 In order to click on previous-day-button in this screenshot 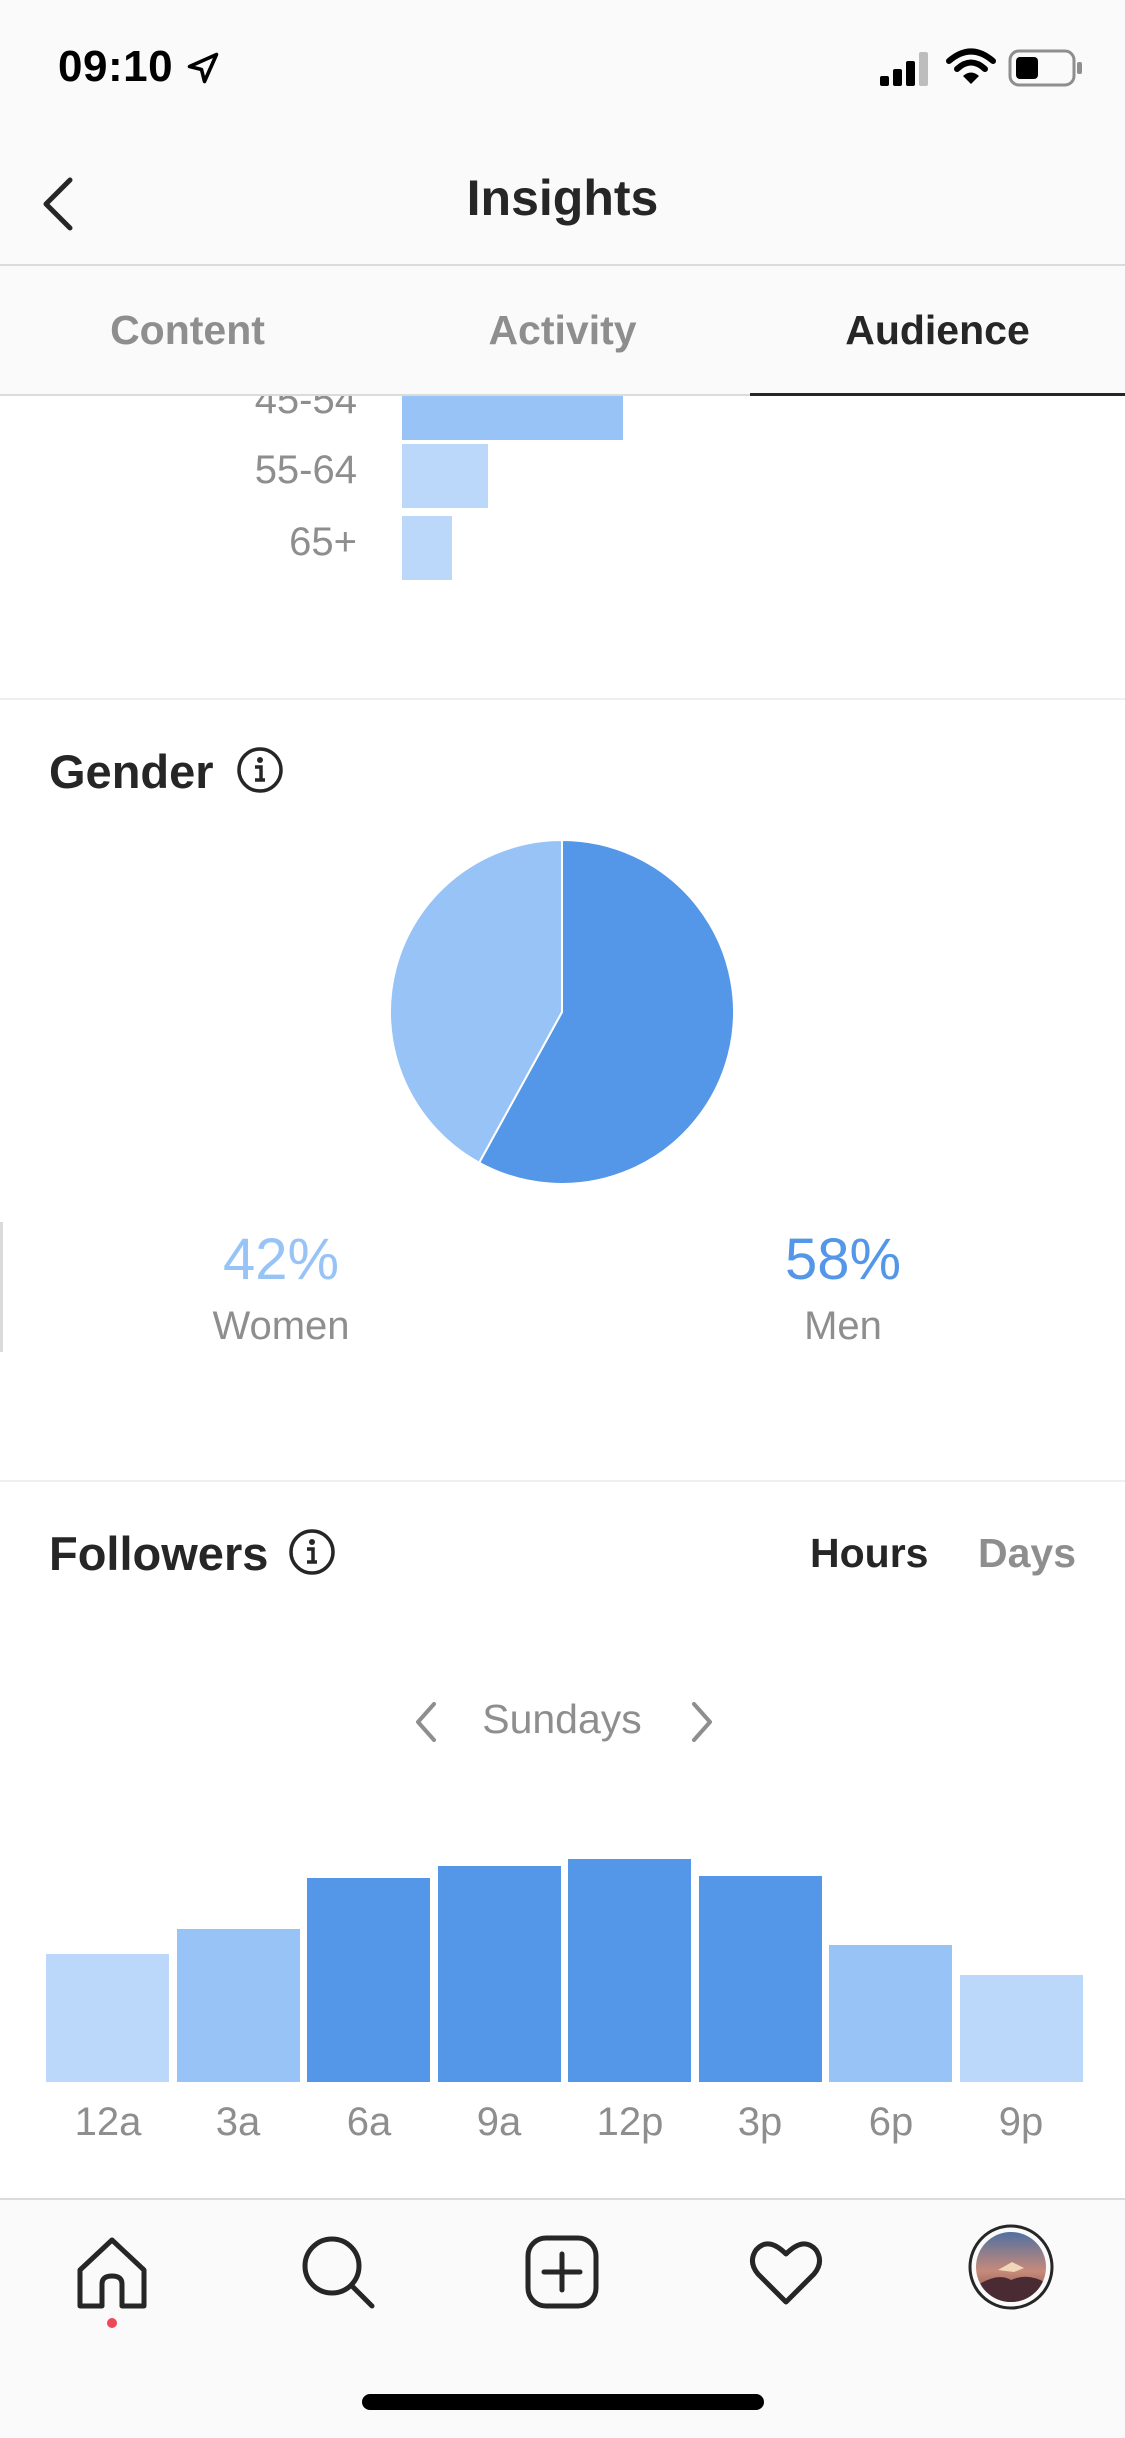, I will do `click(428, 1722)`.